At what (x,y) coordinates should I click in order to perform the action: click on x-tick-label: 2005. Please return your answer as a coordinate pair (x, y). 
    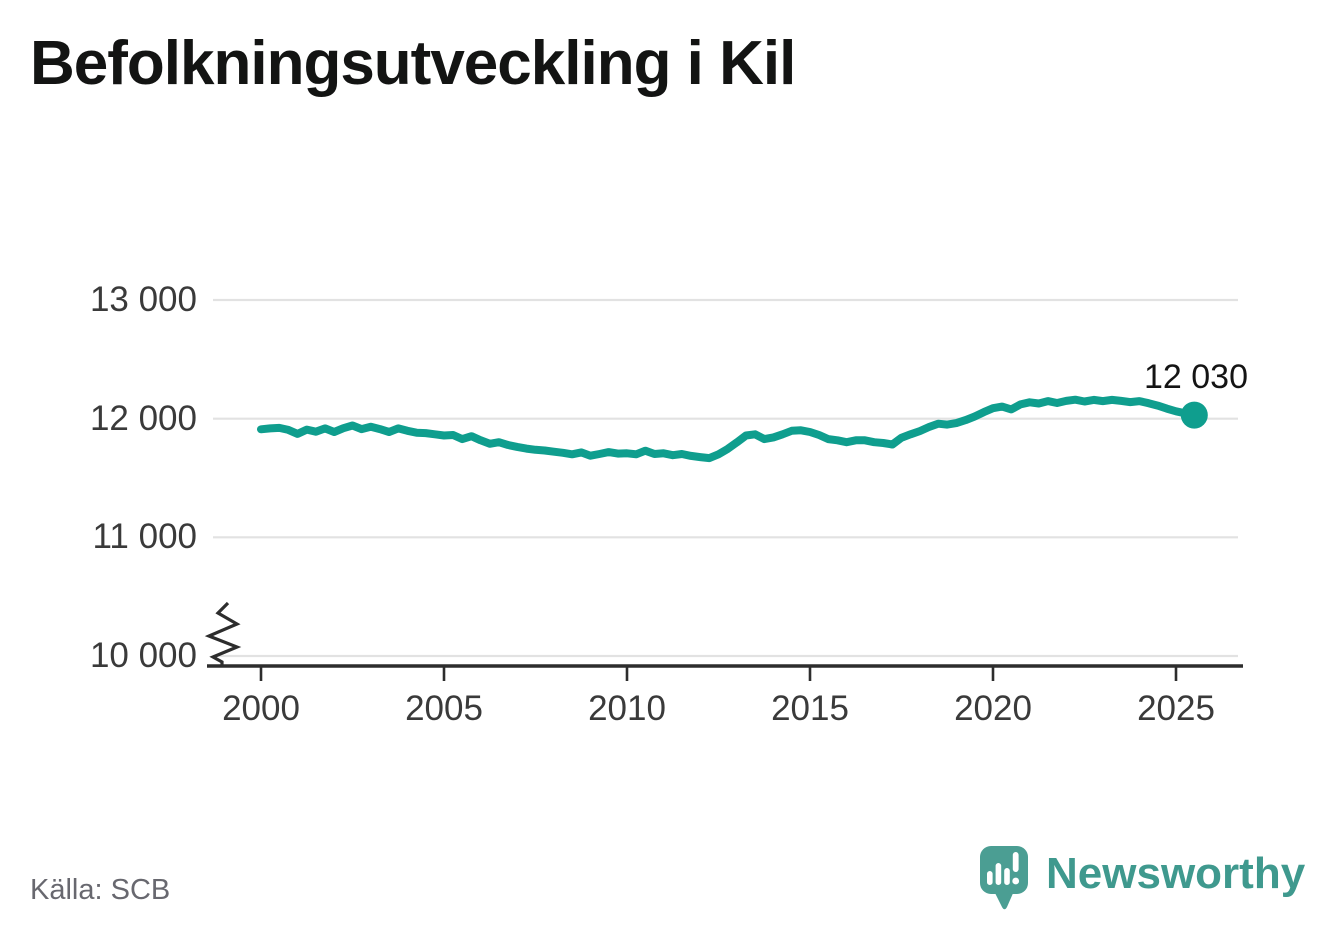
    Looking at the image, I should click on (444, 708).